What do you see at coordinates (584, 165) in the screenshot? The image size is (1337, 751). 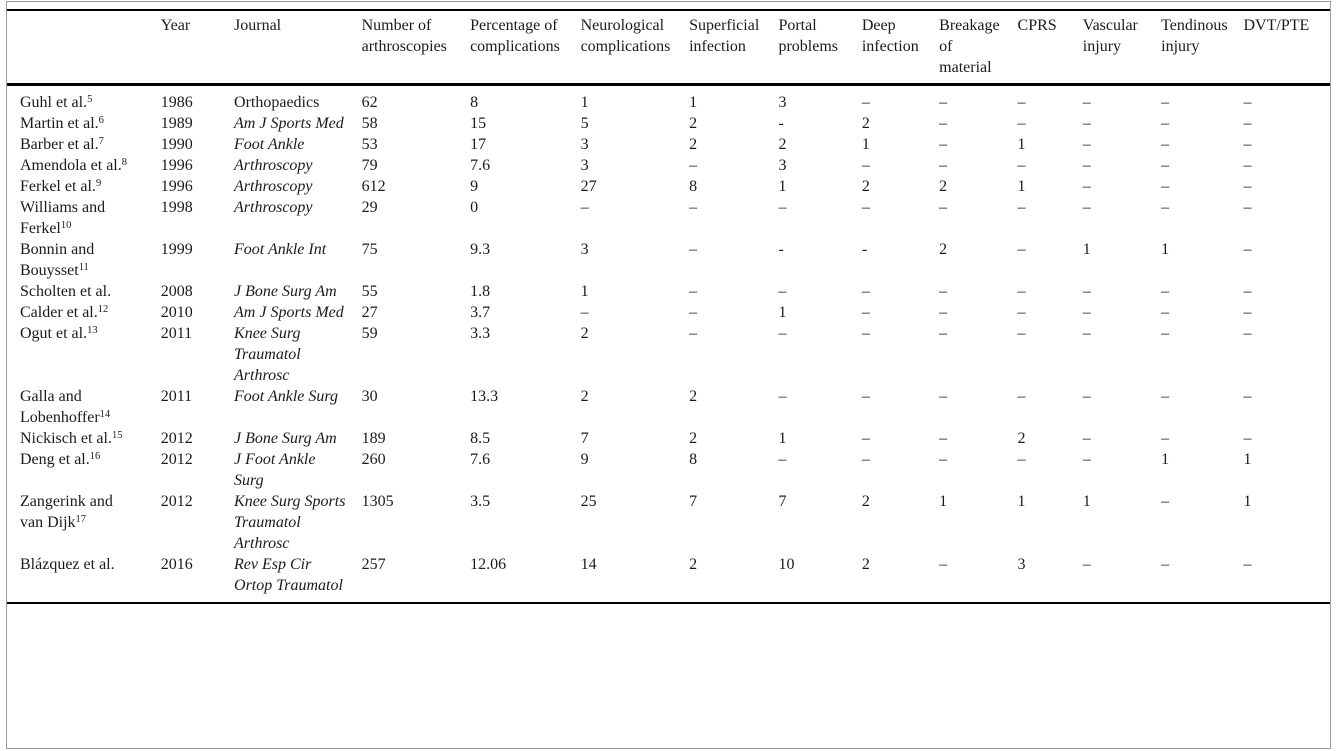 I see `neuro-cell: 3` at bounding box center [584, 165].